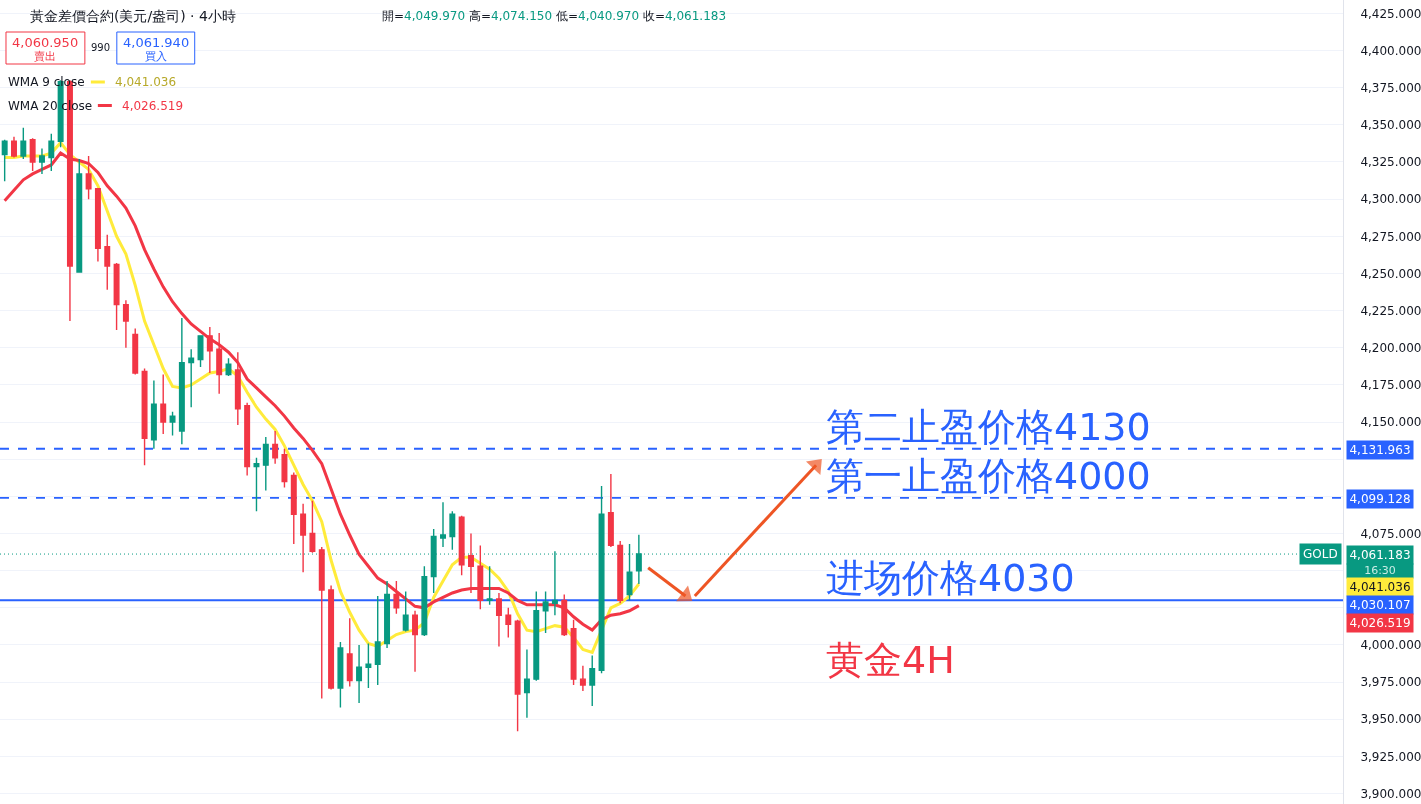 The width and height of the screenshot is (1421, 804). Describe the element at coordinates (133, 16) in the screenshot. I see `text: 黃金差價合約(美元/盎司) · 4小時` at that location.